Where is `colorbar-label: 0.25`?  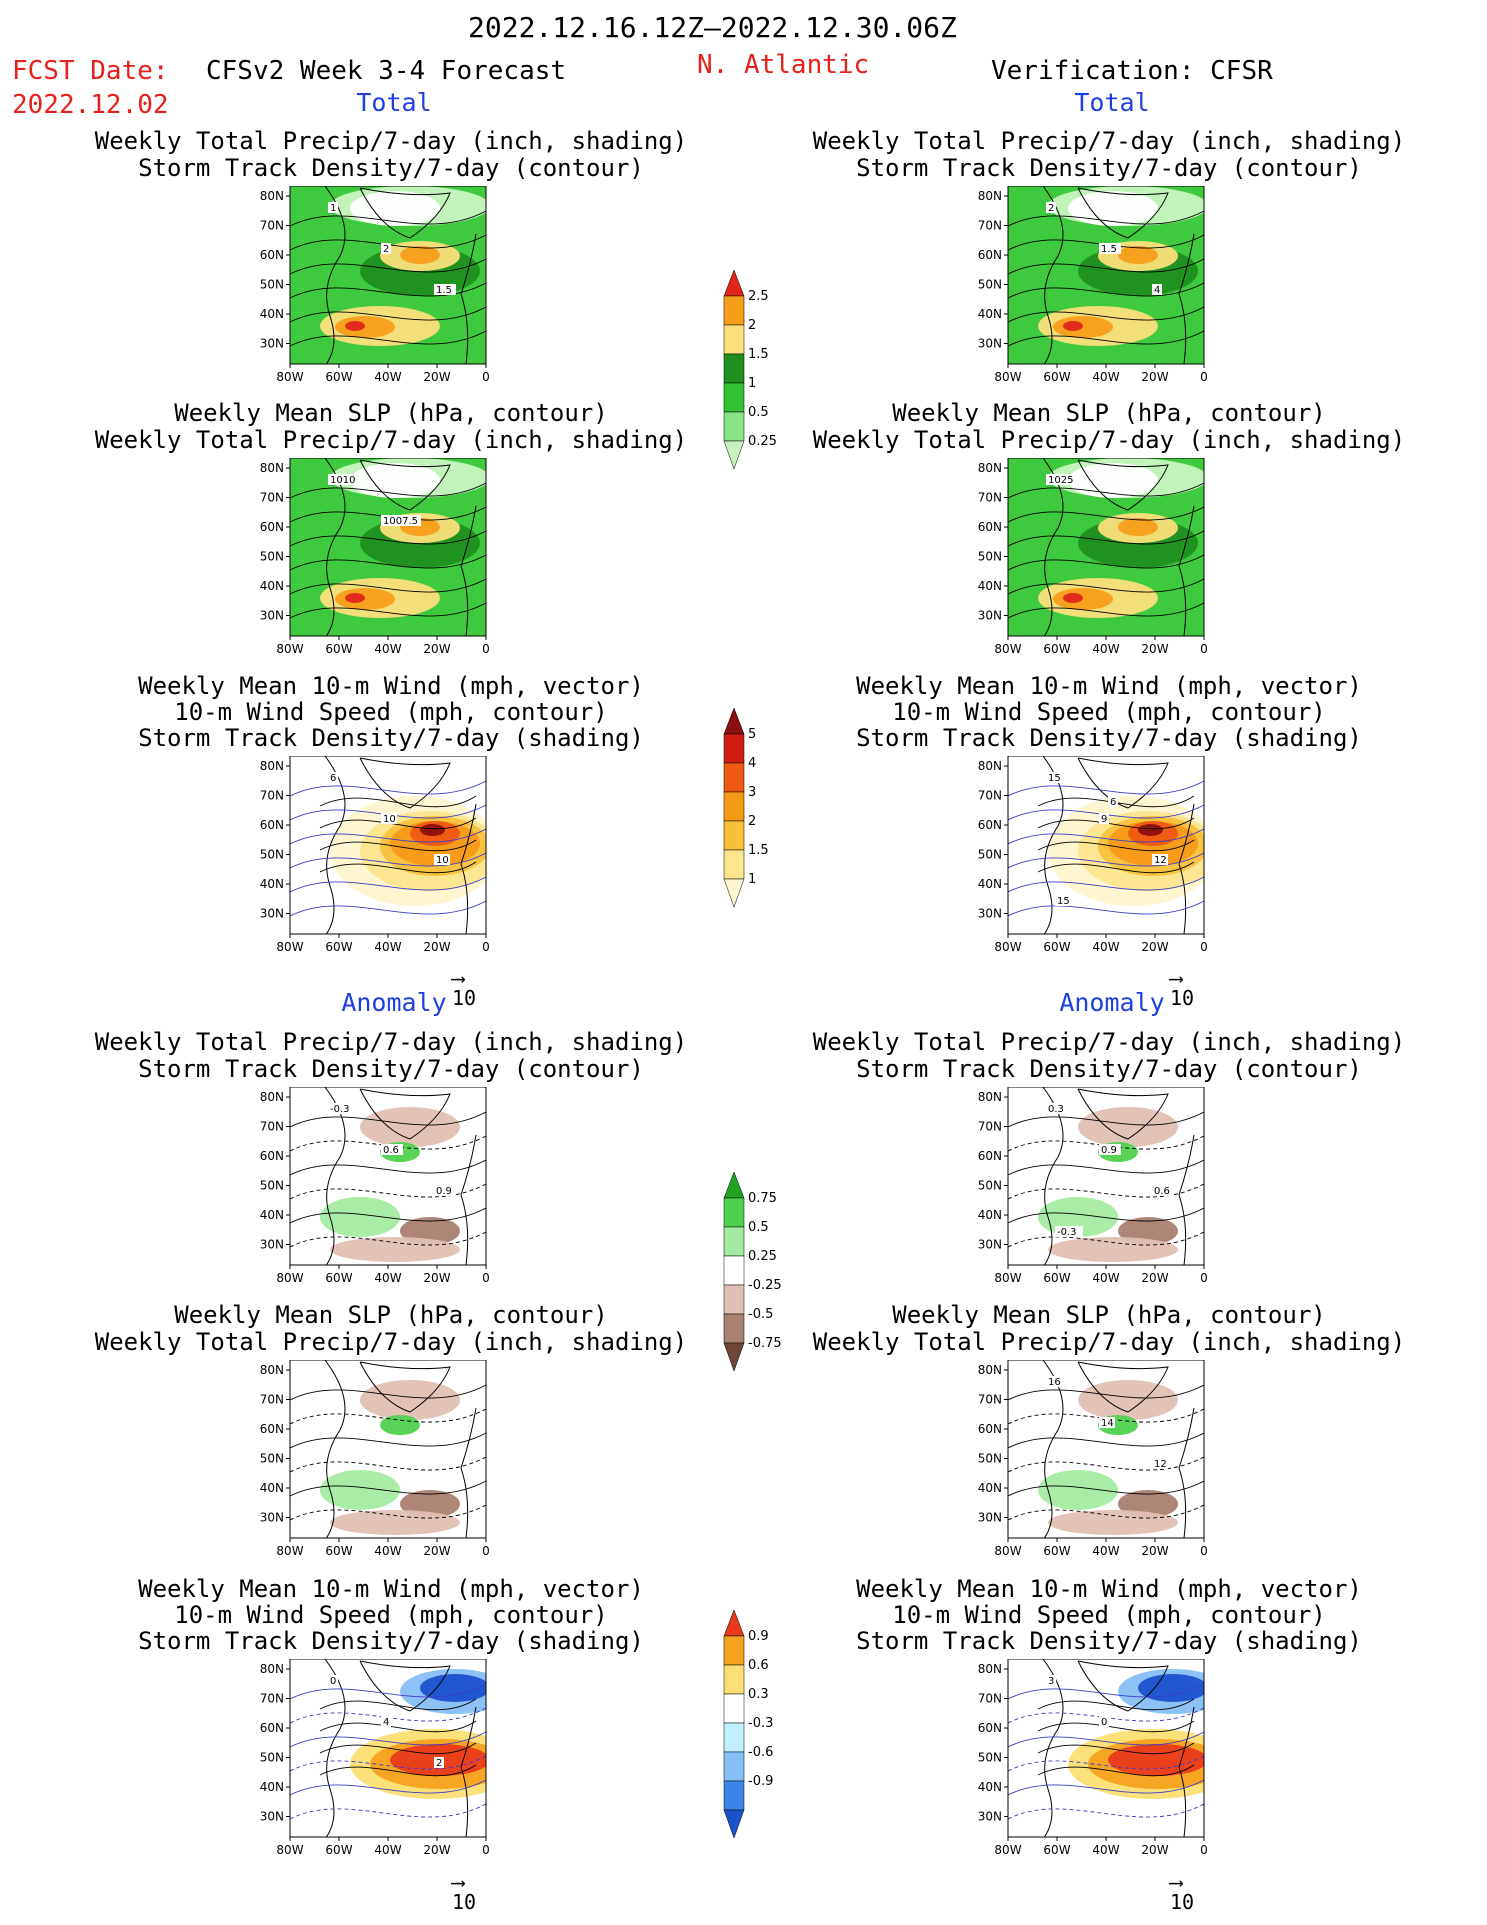 colorbar-label: 0.25 is located at coordinates (762, 1256).